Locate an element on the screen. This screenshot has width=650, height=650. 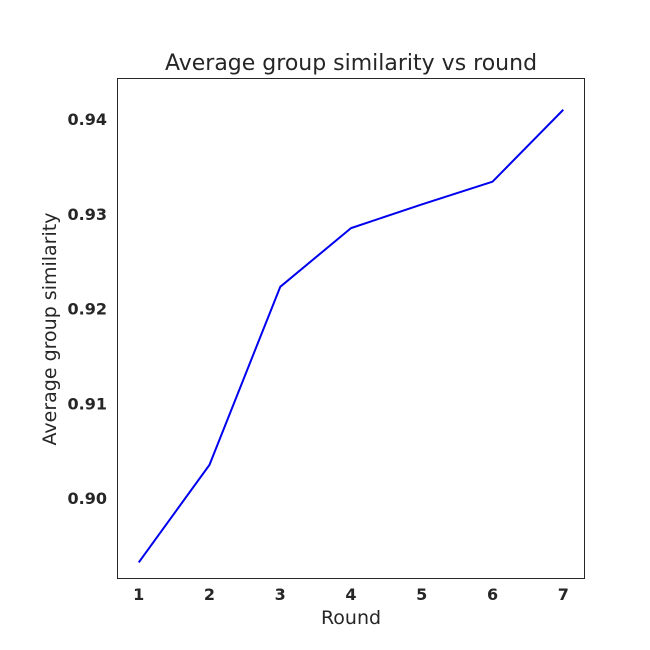
y-tick-label: 0.93 is located at coordinates (87, 214).